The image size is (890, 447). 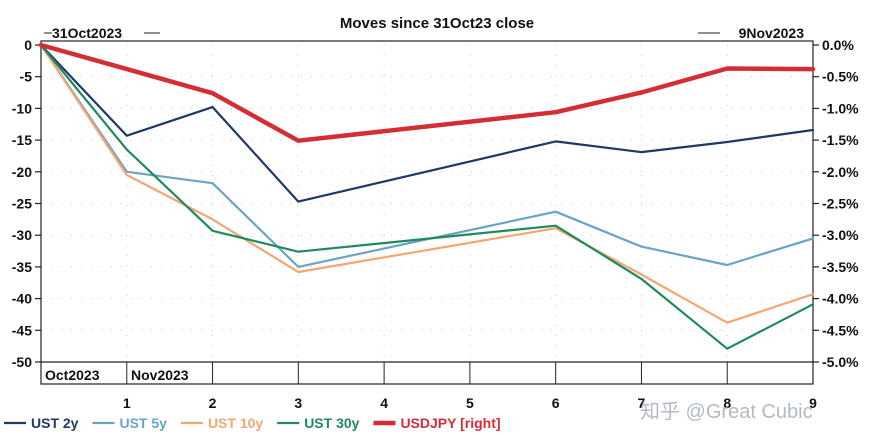 I want to click on y-left-tick-label: -25, so click(x=22, y=204).